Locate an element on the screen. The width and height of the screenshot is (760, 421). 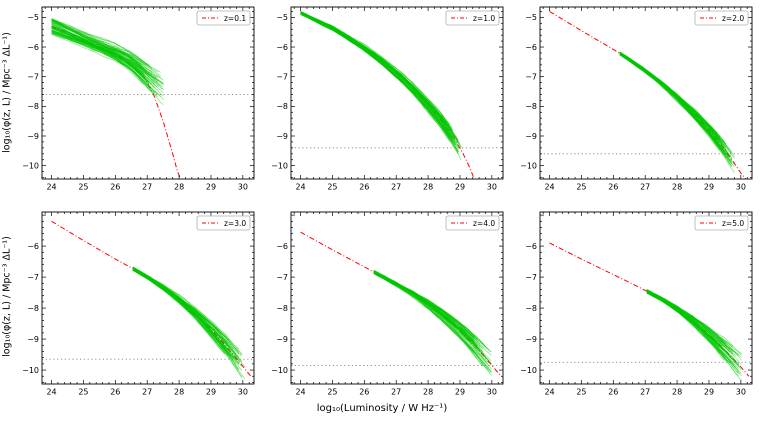
legend: z=5.0 is located at coordinates (721, 223).